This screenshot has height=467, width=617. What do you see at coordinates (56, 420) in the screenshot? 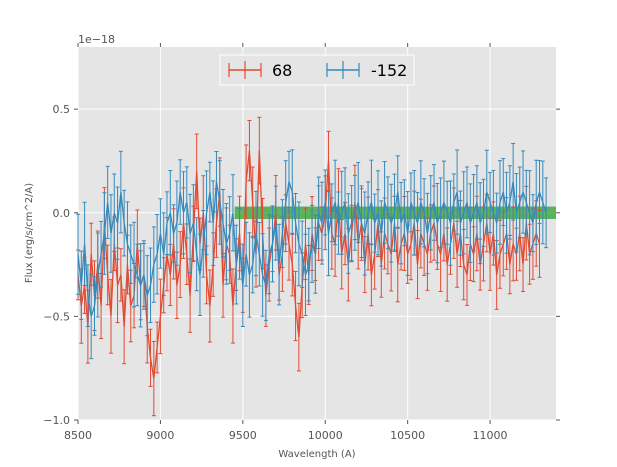
I see `y-tick-label-0: −1.0` at bounding box center [56, 420].